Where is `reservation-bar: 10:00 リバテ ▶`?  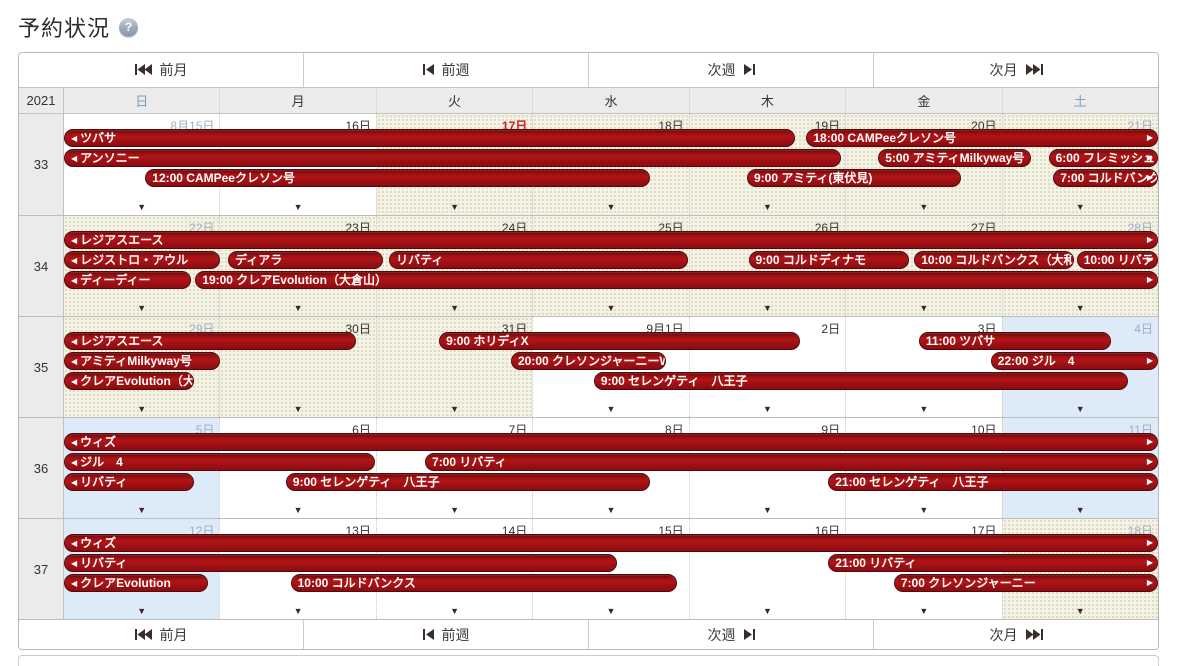
reservation-bar: 10:00 リバテ ▶ is located at coordinates (1117, 260).